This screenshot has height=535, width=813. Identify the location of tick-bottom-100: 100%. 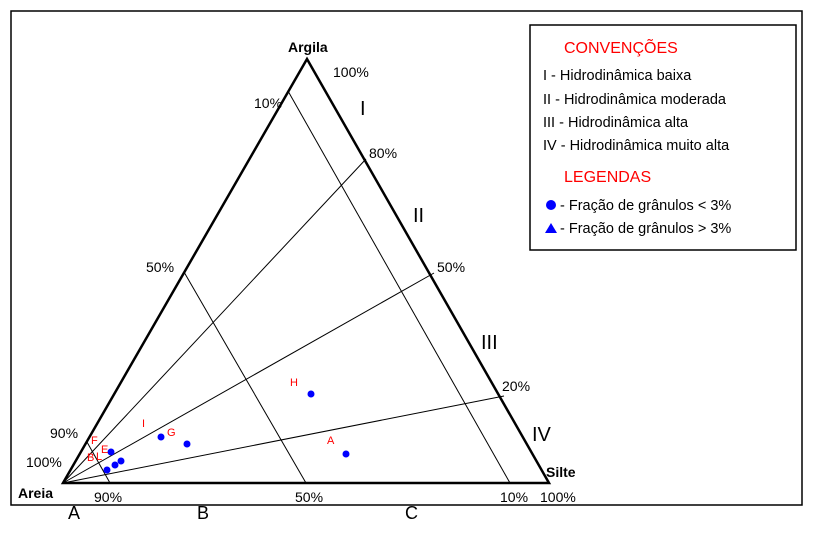
(558, 497).